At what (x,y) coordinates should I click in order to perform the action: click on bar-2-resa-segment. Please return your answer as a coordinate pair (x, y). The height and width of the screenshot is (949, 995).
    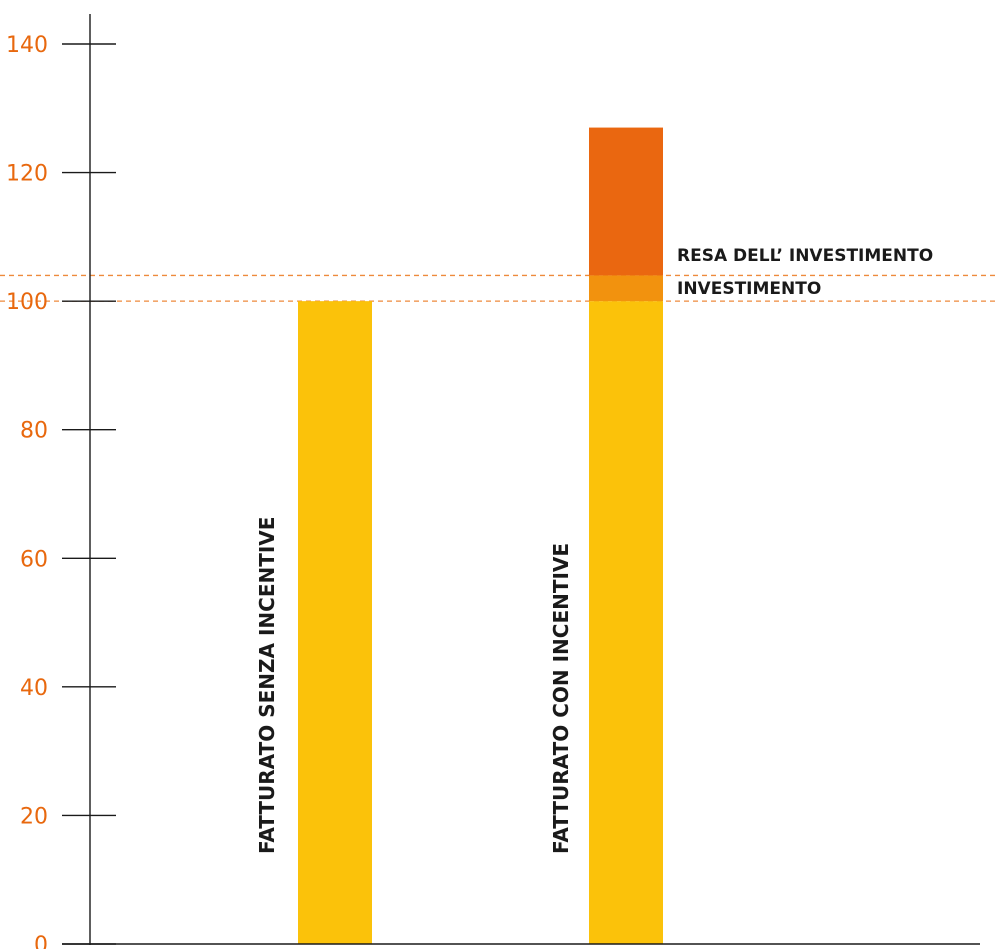
    Looking at the image, I should click on (626, 201).